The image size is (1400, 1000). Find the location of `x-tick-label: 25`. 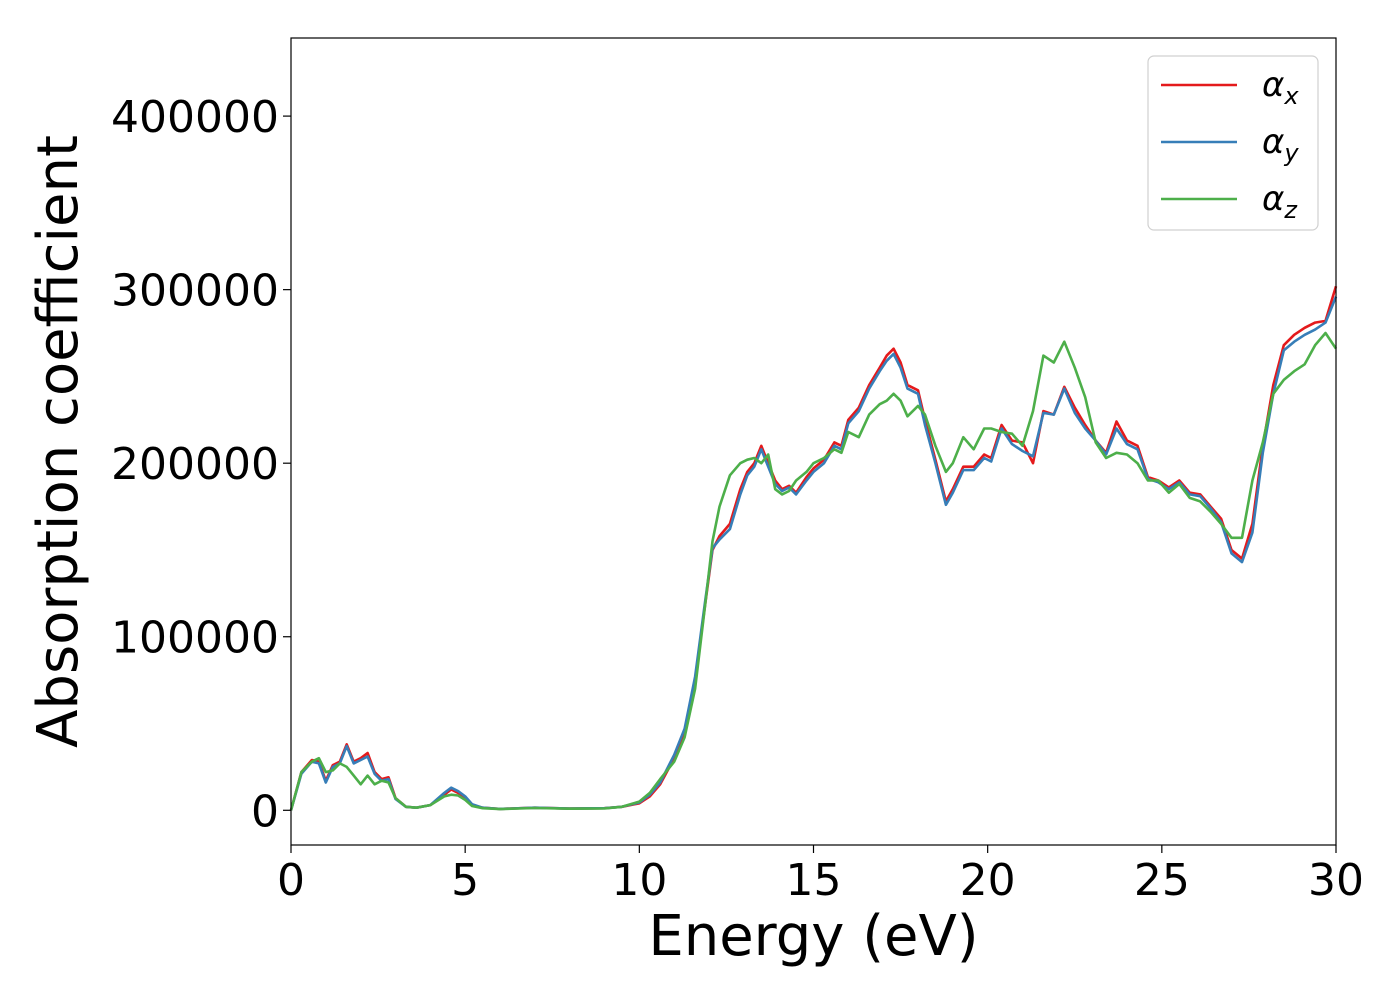

x-tick-label: 25 is located at coordinates (1162, 880).